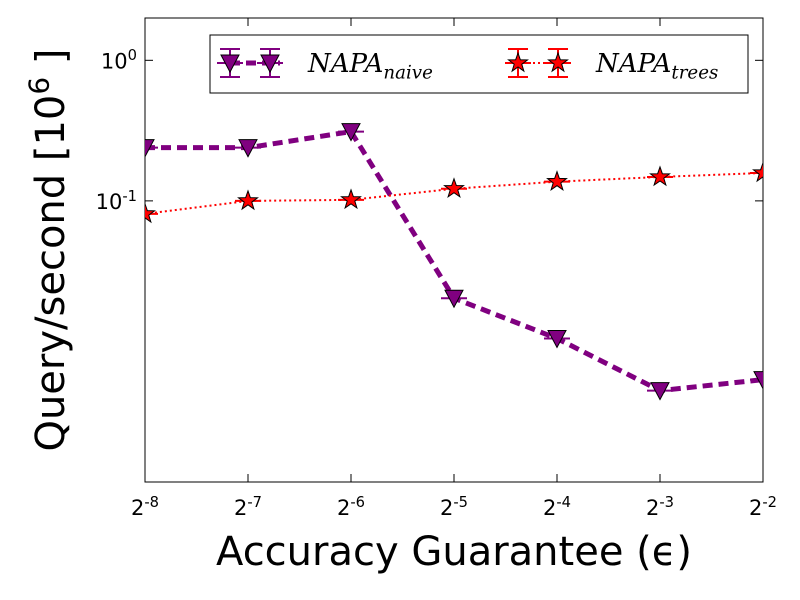  What do you see at coordinates (454, 507) in the screenshot?
I see `x-tick-label: 2-5​` at bounding box center [454, 507].